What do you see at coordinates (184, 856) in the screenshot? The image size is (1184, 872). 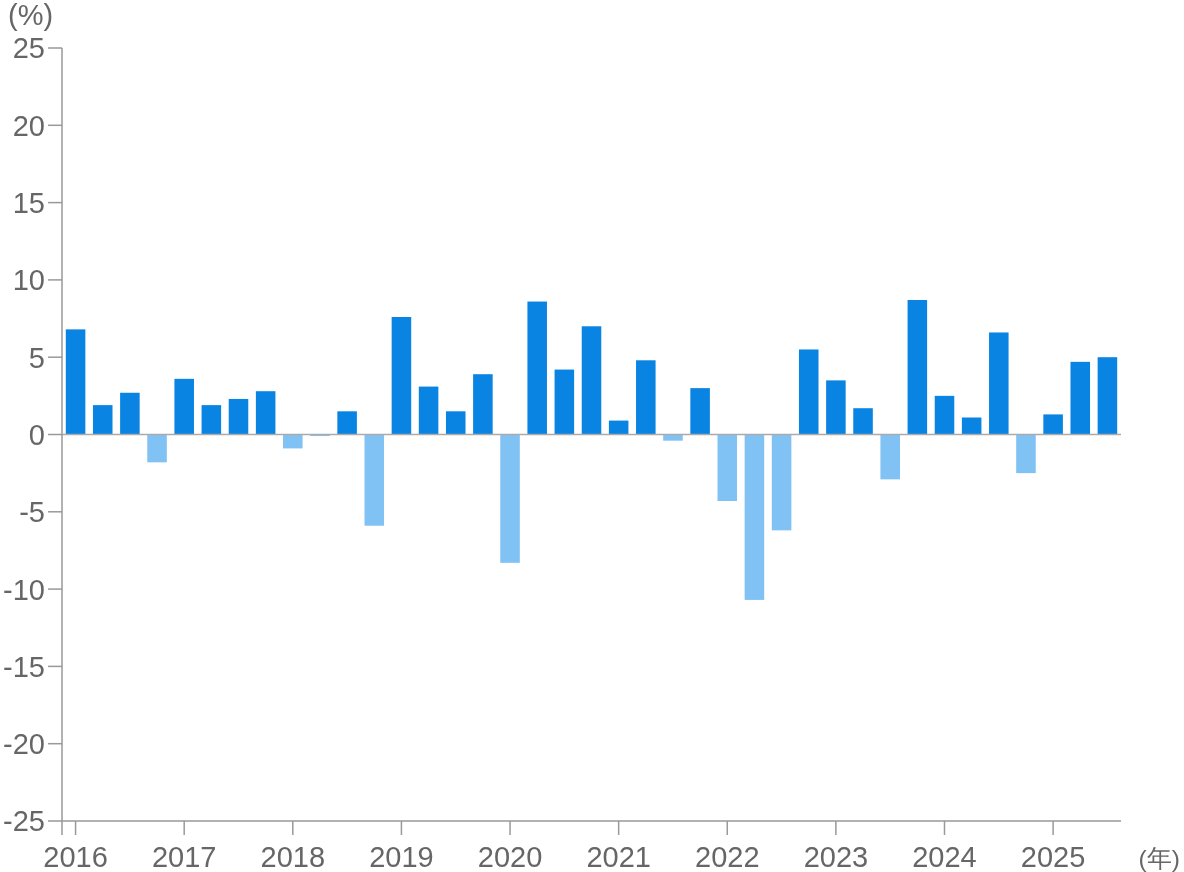 I see `x-tick-label: 2017` at bounding box center [184, 856].